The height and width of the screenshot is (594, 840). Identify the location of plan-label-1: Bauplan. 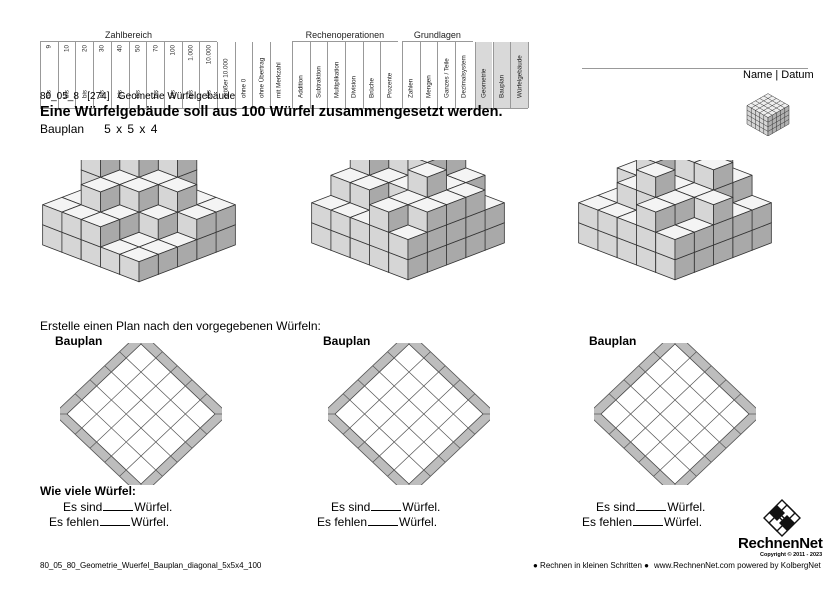
(79, 341).